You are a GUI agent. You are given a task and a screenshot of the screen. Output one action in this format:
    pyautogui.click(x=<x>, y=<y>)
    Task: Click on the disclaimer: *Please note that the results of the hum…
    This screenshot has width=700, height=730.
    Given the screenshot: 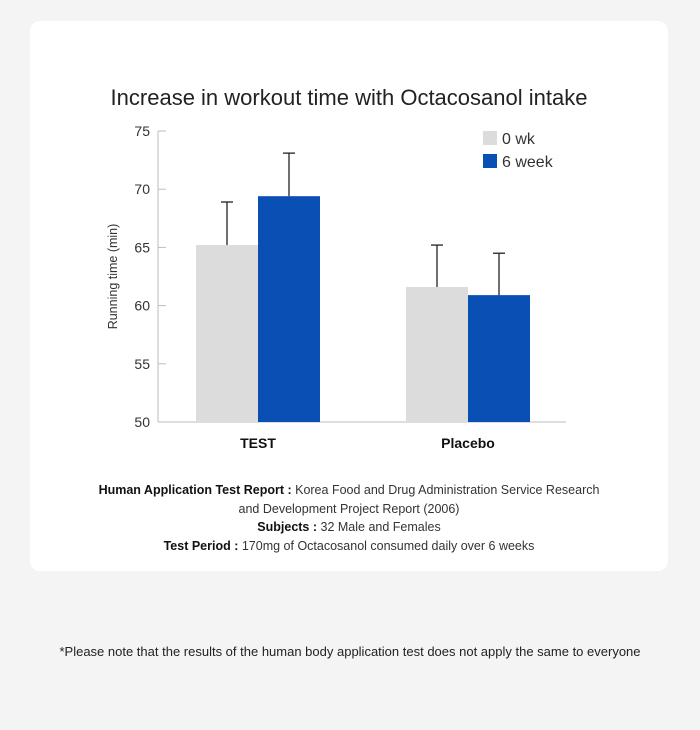 What is the action you would take?
    pyautogui.click(x=350, y=651)
    